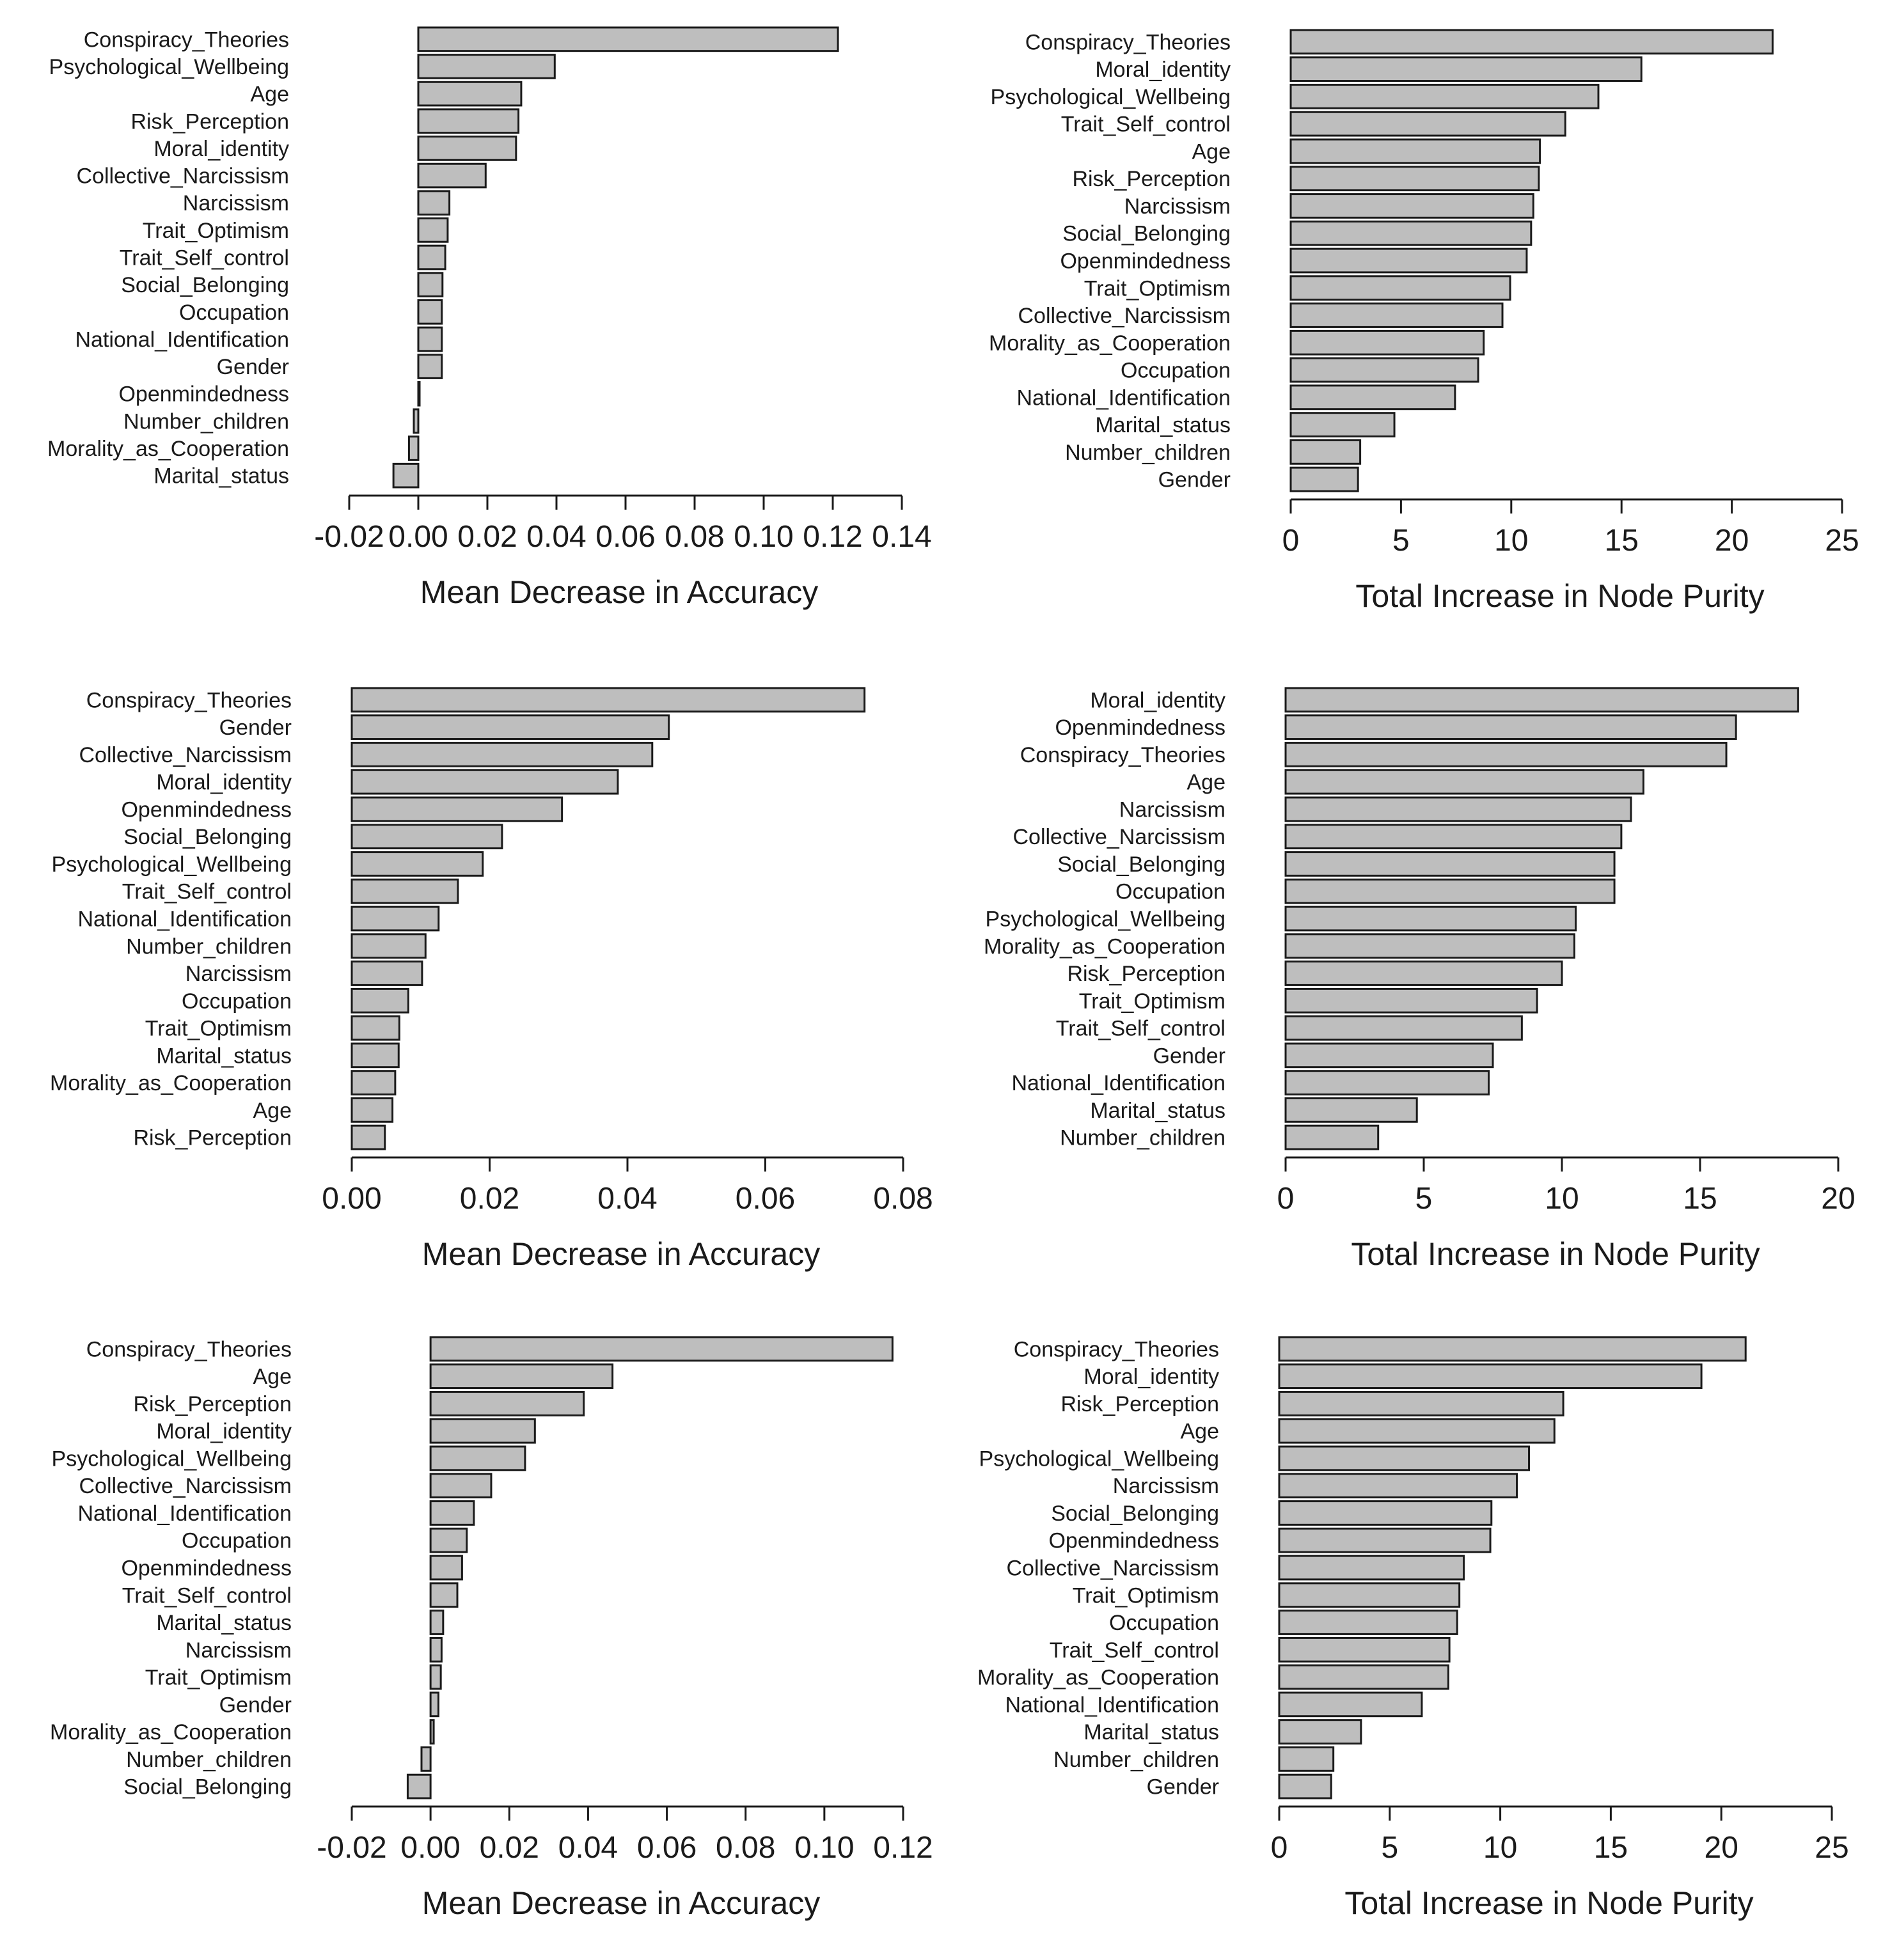 The height and width of the screenshot is (1960, 1883). What do you see at coordinates (1200, 1432) in the screenshot?
I see `panel-6-category-label: Age` at bounding box center [1200, 1432].